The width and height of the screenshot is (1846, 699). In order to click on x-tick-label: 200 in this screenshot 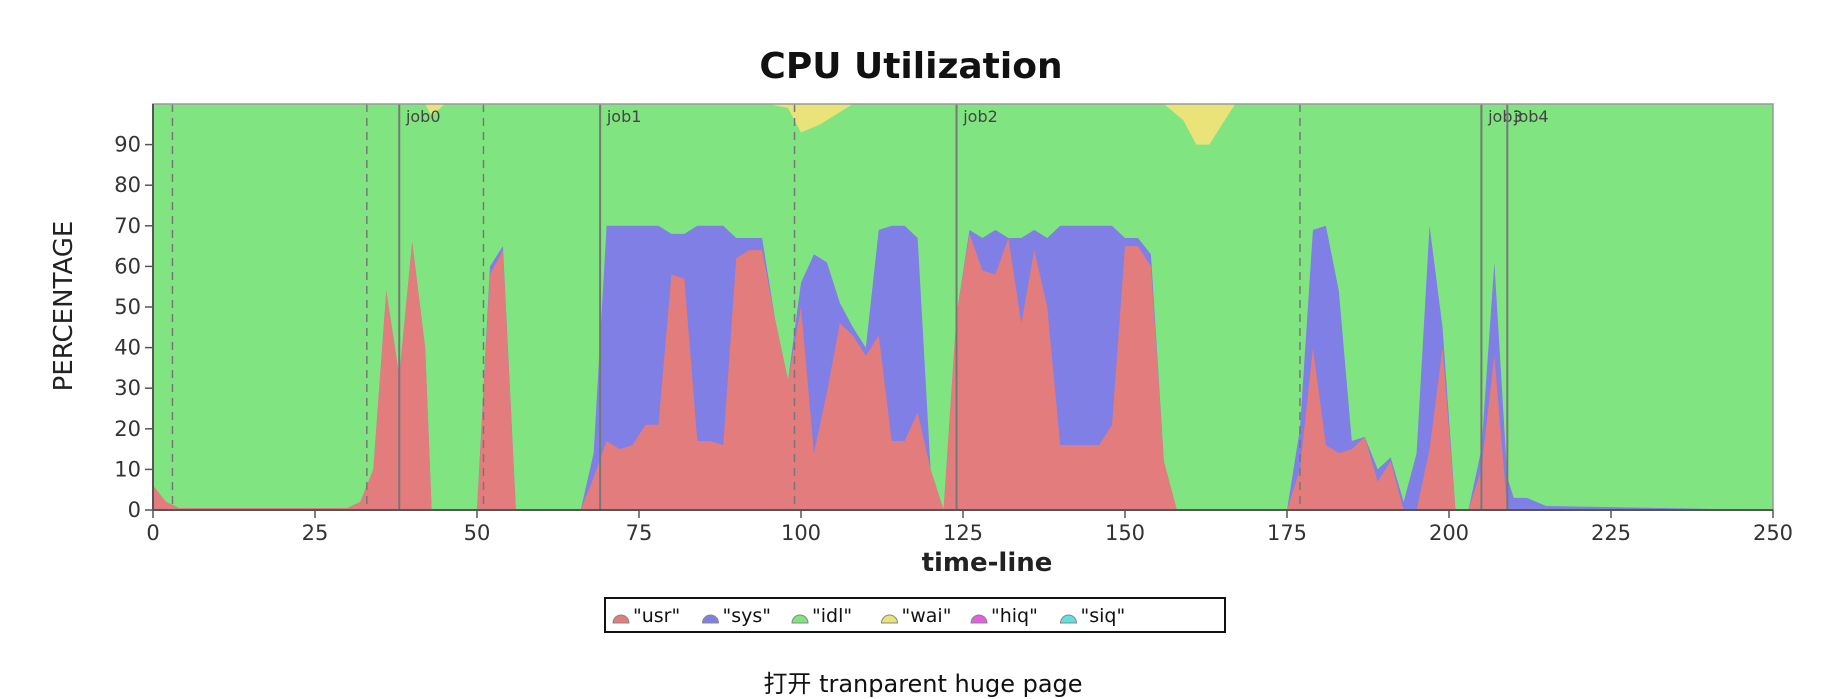, I will do `click(1449, 533)`.